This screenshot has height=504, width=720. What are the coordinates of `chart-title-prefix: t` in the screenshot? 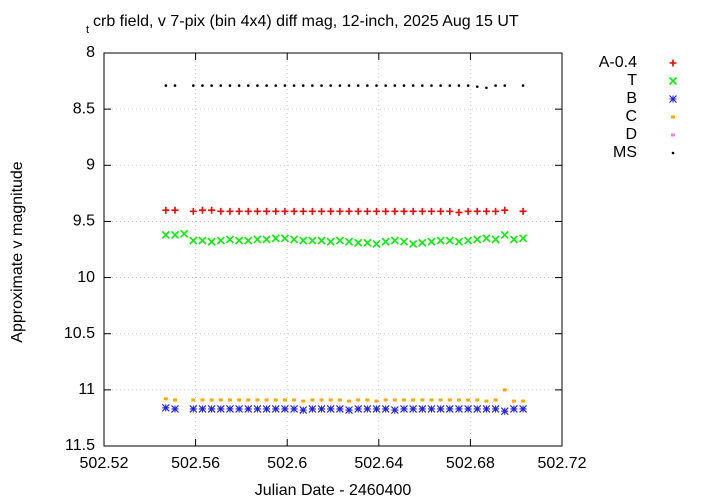 It's located at (87, 30).